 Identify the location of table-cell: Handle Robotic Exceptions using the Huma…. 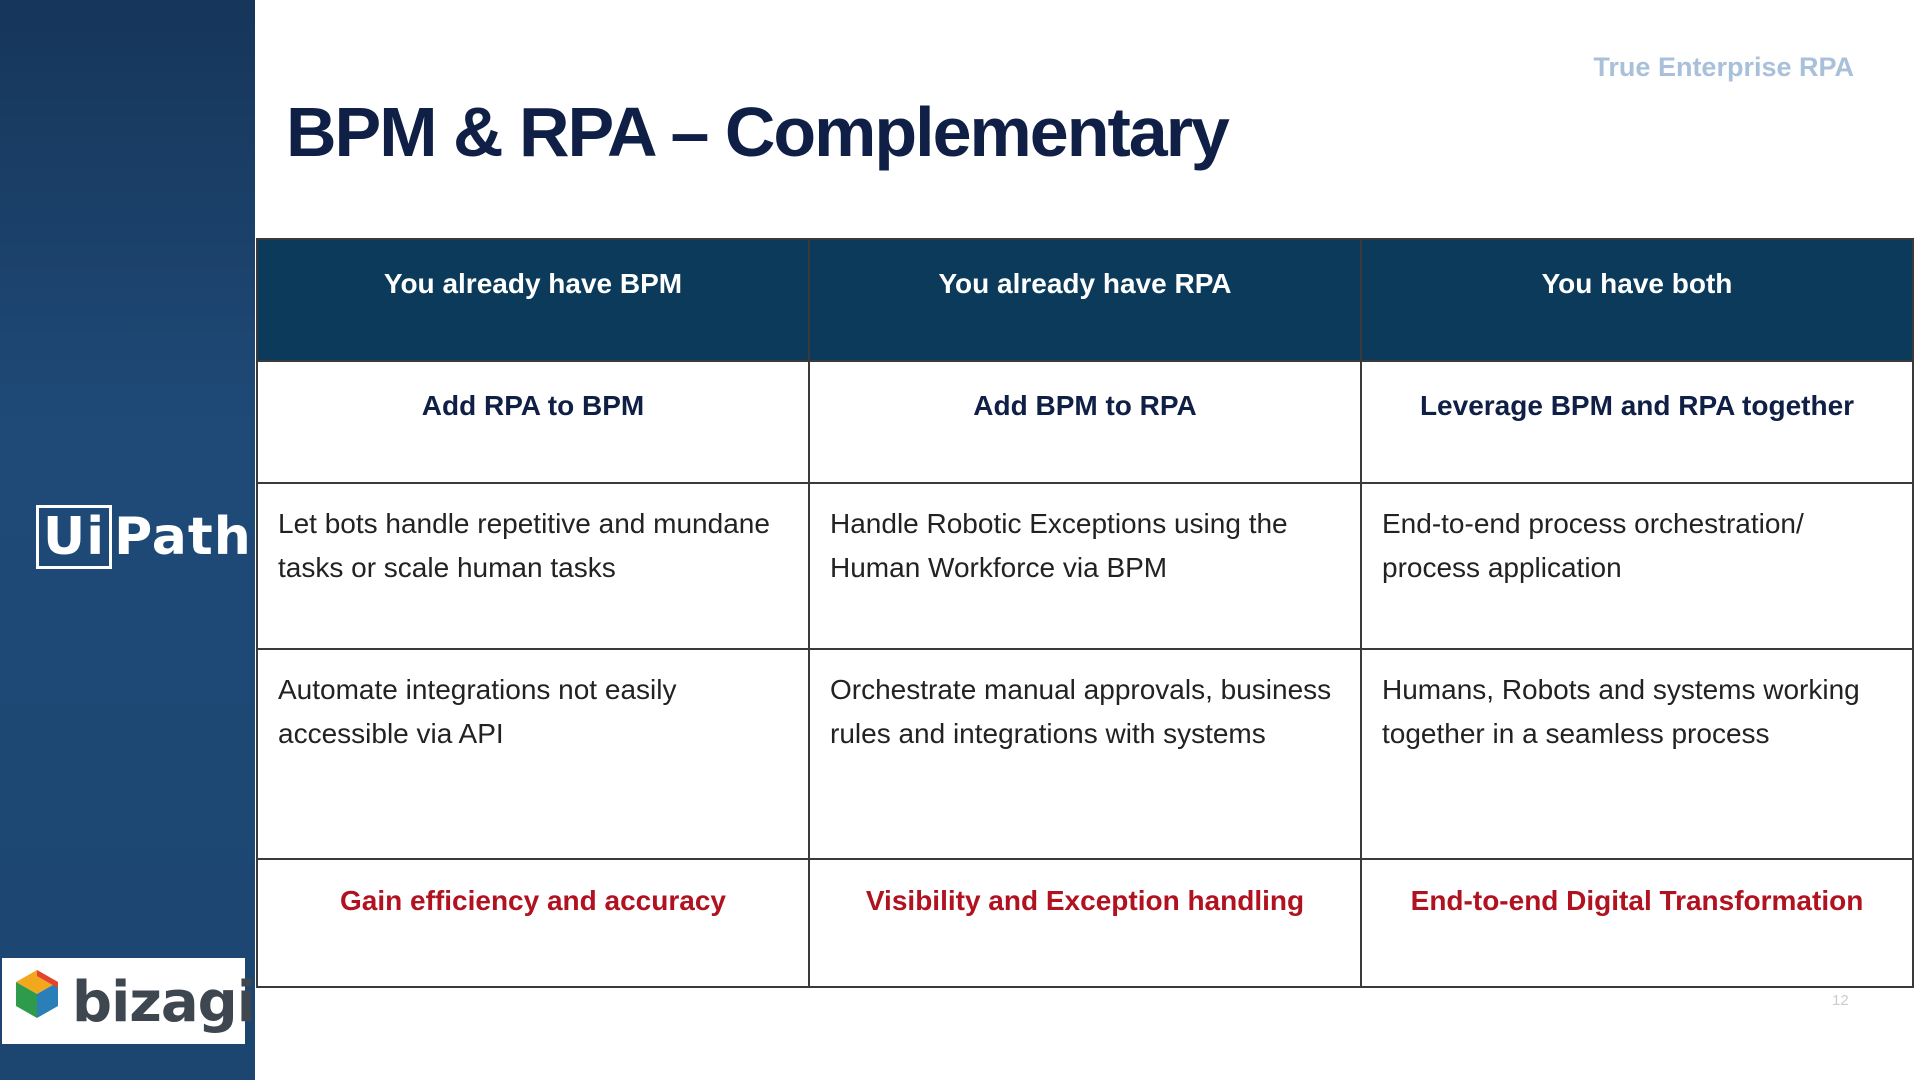
(1085, 566).